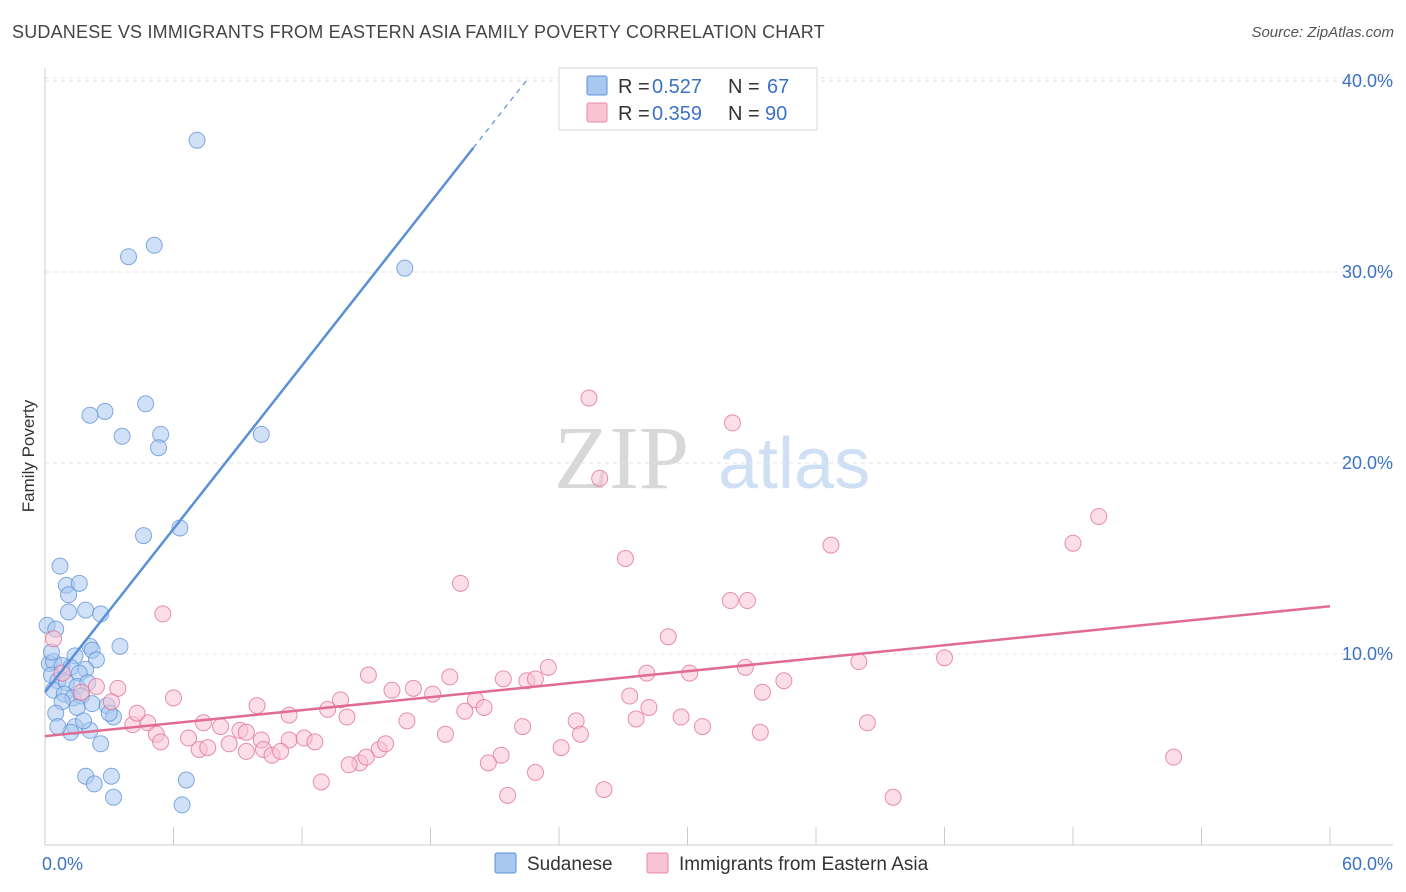 The height and width of the screenshot is (892, 1406). Describe the element at coordinates (621, 458) in the screenshot. I see `watermark-zip: ZIP` at that location.